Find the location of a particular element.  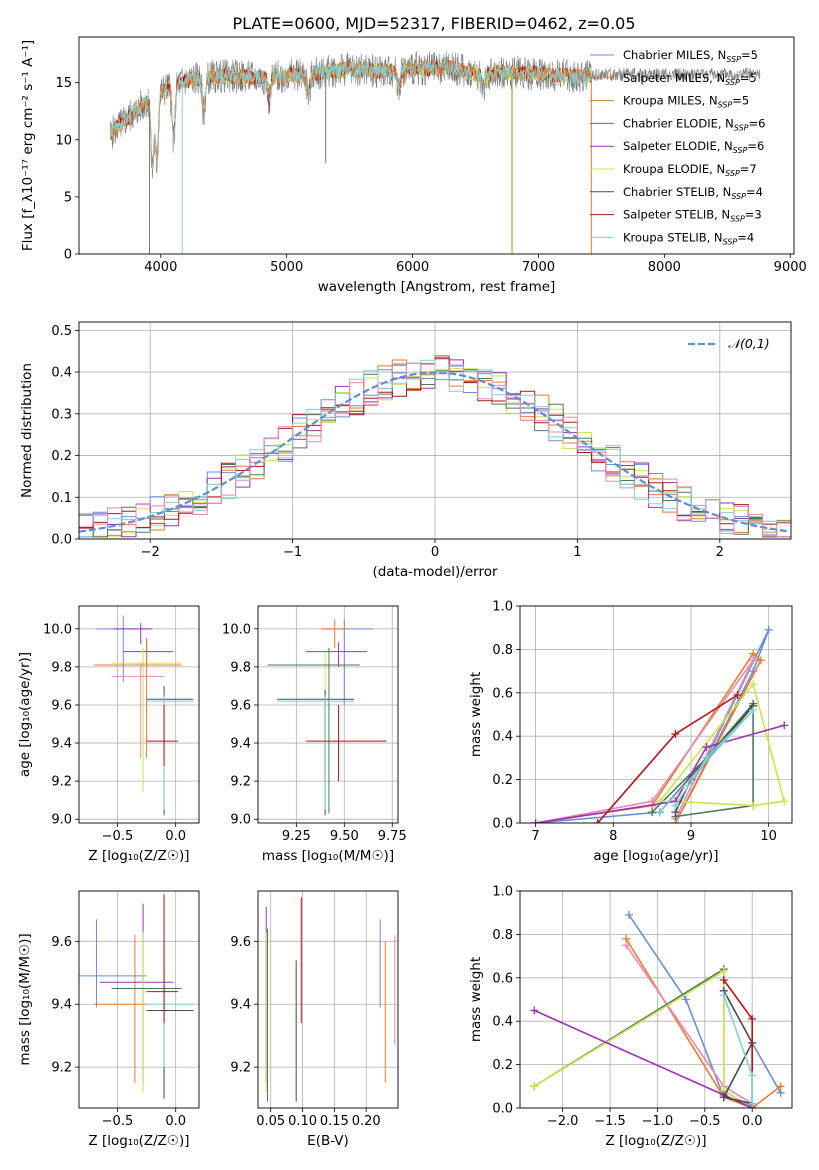

x-tick-label: 9 is located at coordinates (691, 836).